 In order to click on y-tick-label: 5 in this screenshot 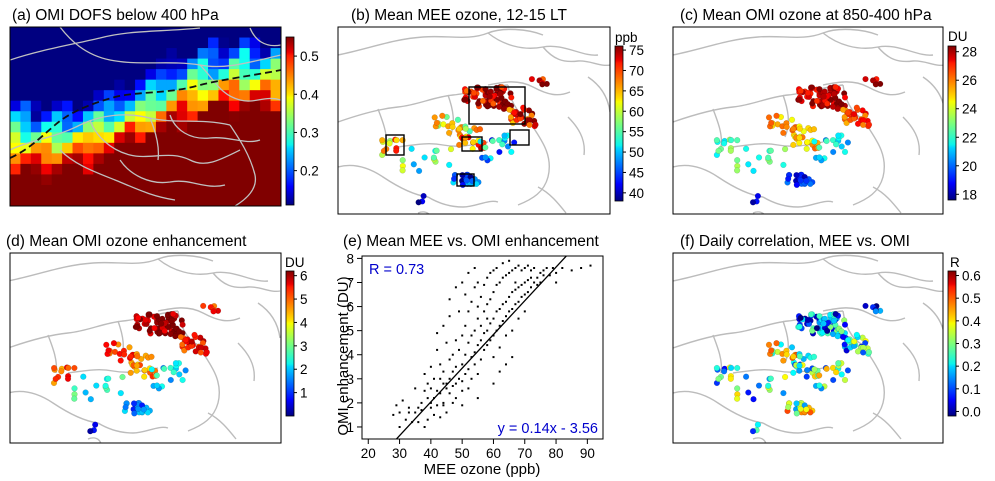, I will do `click(350, 331)`.